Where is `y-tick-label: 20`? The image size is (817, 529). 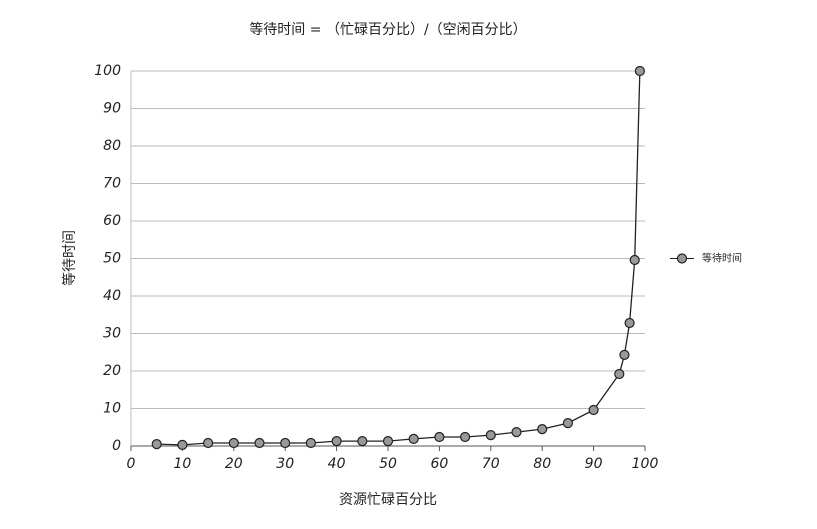
y-tick-label: 20 is located at coordinates (112, 371).